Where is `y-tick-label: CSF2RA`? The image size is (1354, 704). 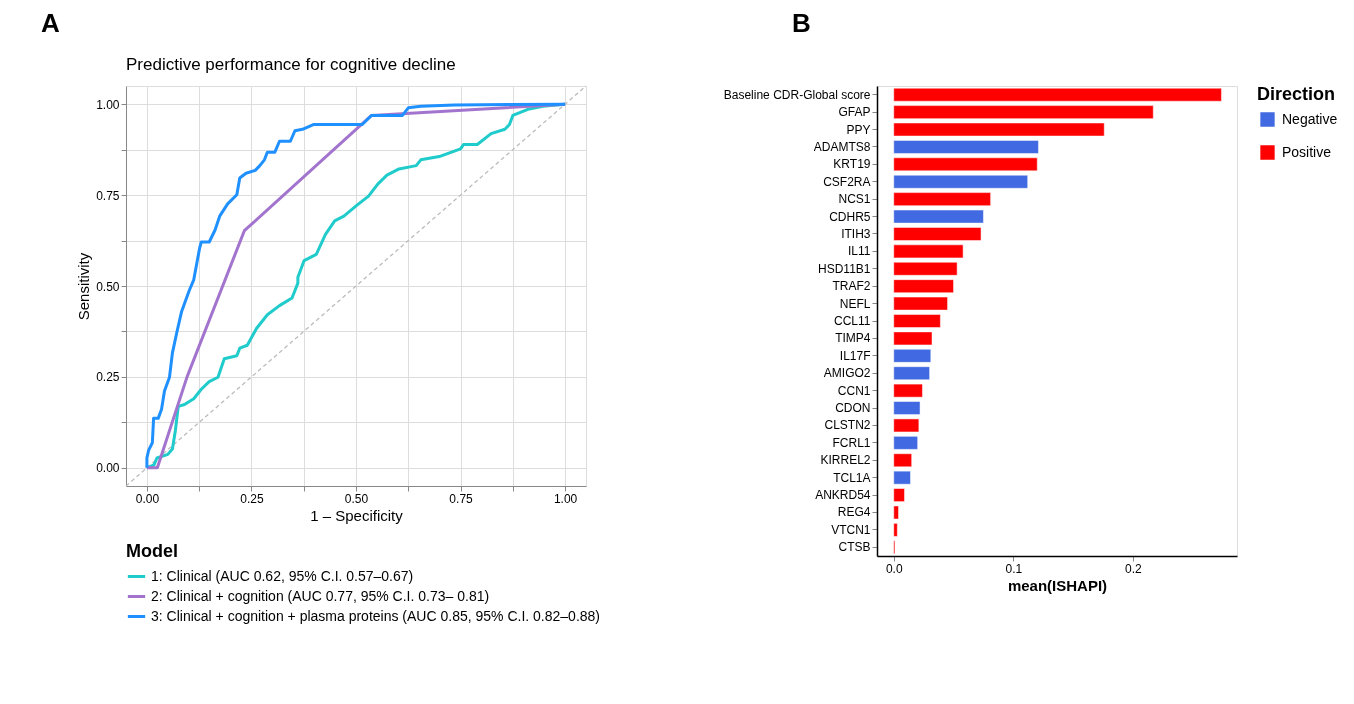
y-tick-label: CSF2RA is located at coordinates (847, 181).